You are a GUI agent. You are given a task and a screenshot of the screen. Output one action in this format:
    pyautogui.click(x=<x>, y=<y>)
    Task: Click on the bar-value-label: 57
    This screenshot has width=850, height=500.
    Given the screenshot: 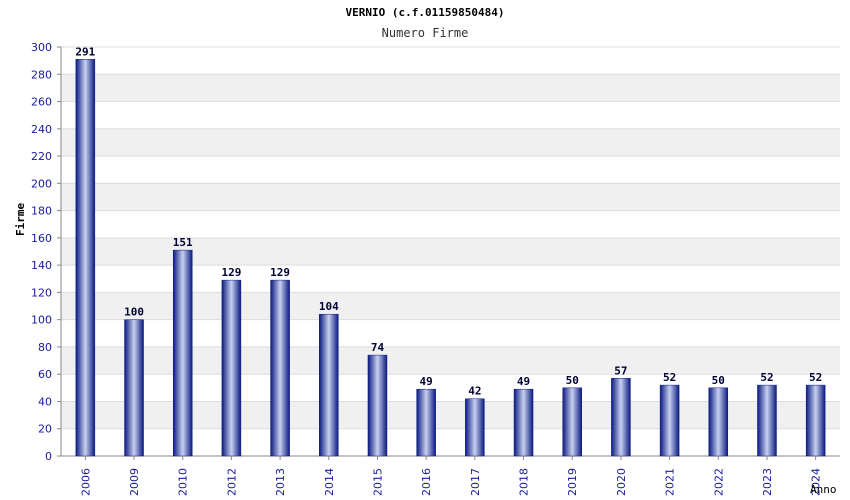 What is the action you would take?
    pyautogui.click(x=620, y=370)
    